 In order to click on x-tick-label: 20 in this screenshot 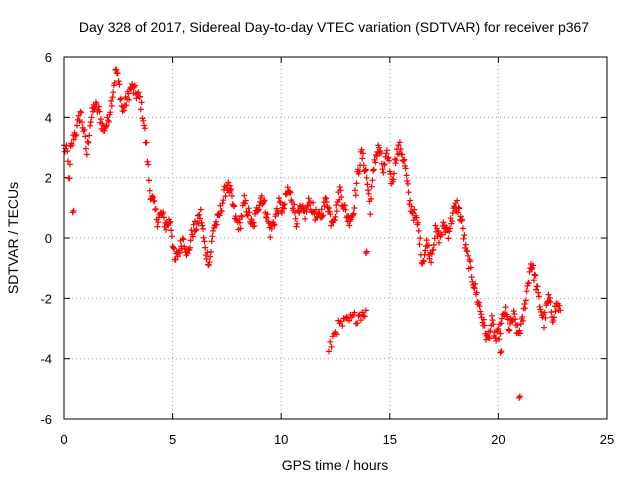, I will do `click(498, 439)`.